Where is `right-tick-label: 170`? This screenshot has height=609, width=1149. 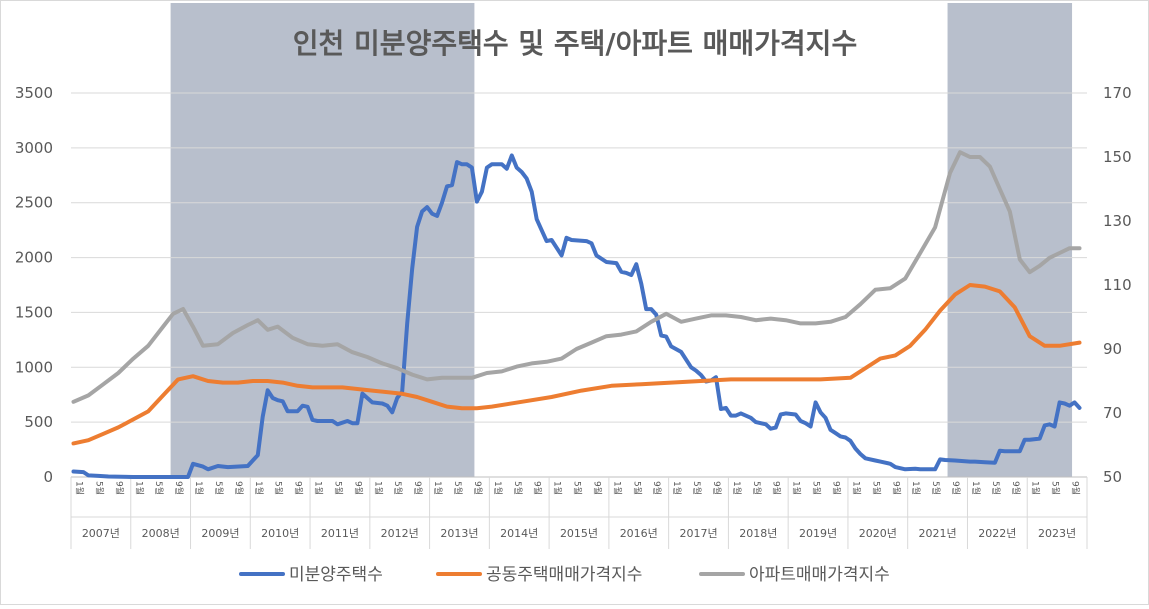
right-tick-label: 170 is located at coordinates (1117, 93).